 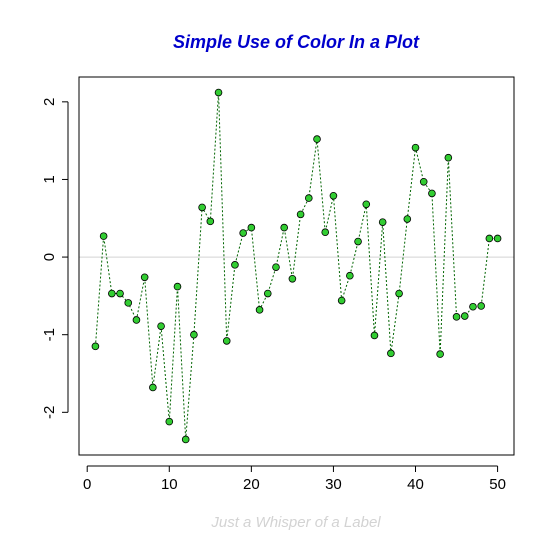 I want to click on x-tick-label: 50, so click(x=497, y=484).